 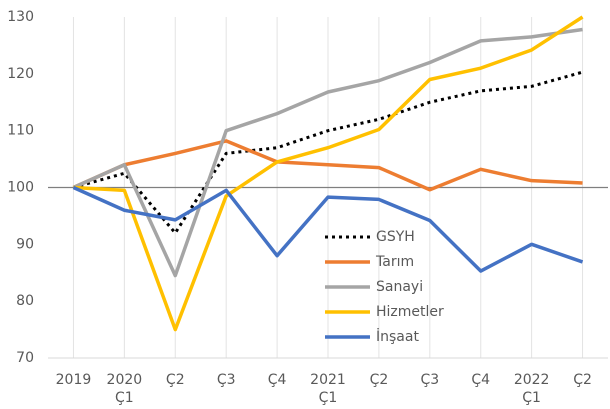 What do you see at coordinates (532, 380) in the screenshot?
I see `x-tick-line: 2022` at bounding box center [532, 380].